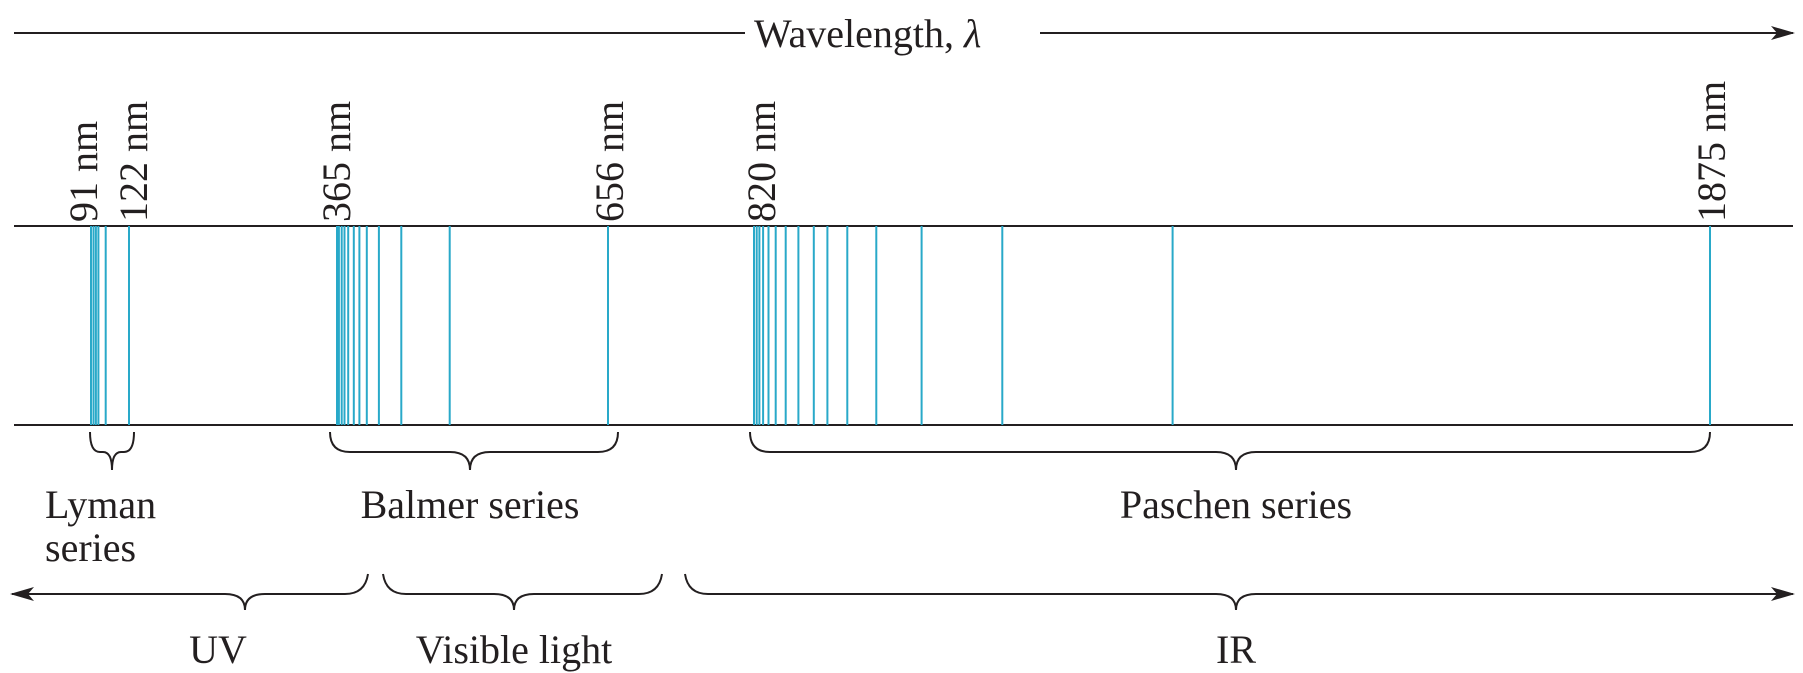 This screenshot has width=1803, height=673. Describe the element at coordinates (90, 547) in the screenshot. I see `lyman-series-label-line2: series` at that location.